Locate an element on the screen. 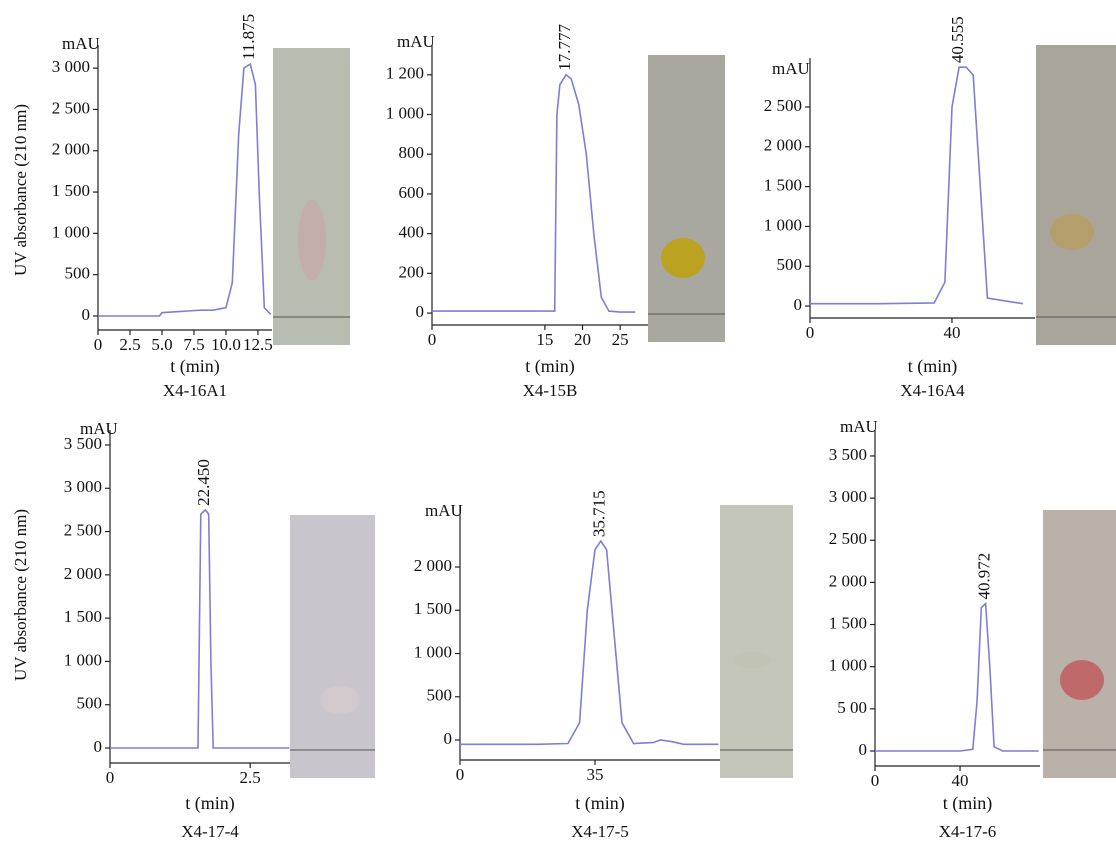 Image resolution: width=1116 pixels, height=848 pixels. y-tick-label: 1 200 is located at coordinates (405, 73).